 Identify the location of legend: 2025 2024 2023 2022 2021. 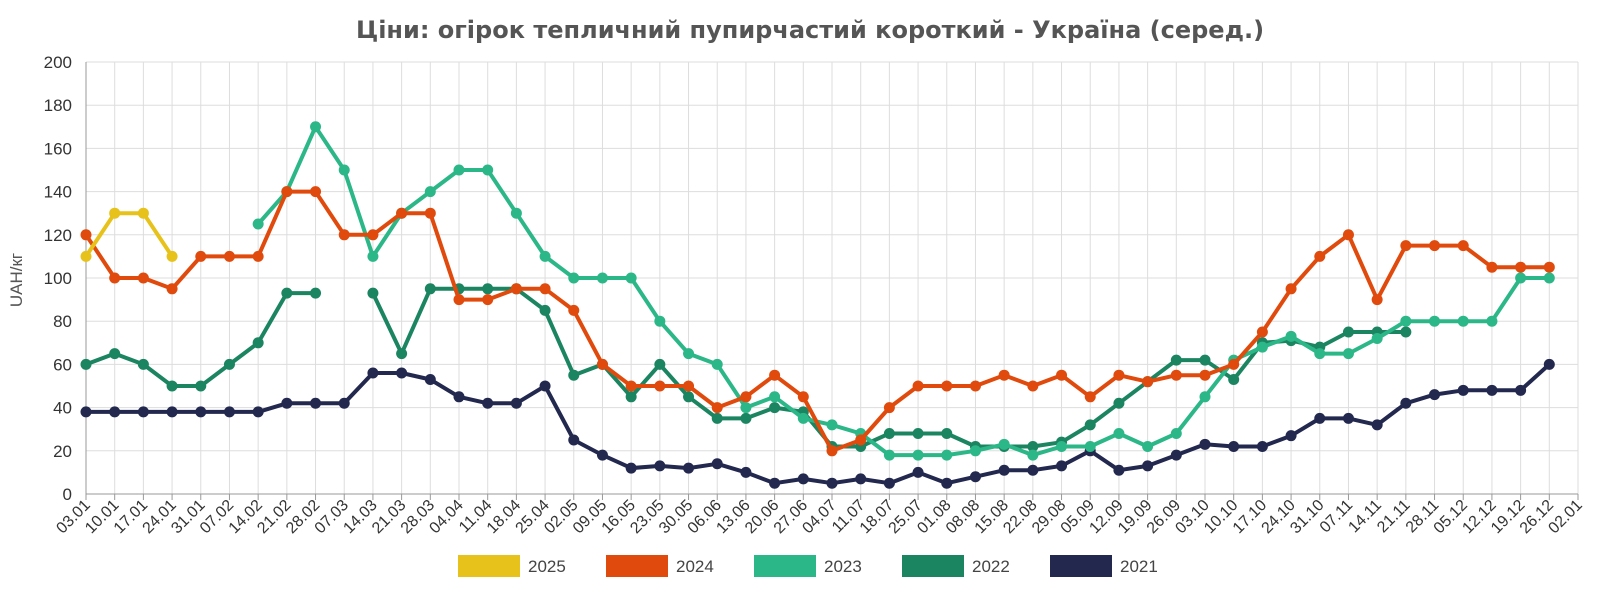
(808, 566).